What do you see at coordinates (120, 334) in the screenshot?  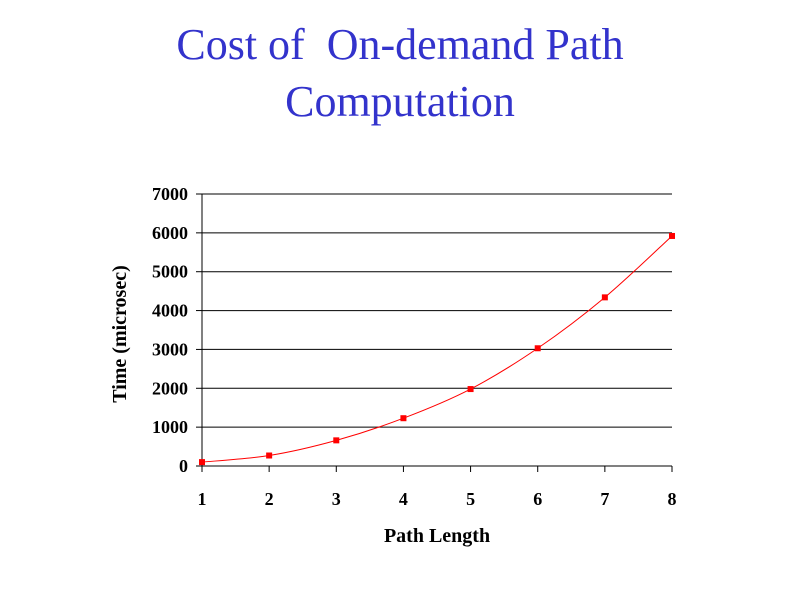 I see `y-axis-title: Time (microsec)` at bounding box center [120, 334].